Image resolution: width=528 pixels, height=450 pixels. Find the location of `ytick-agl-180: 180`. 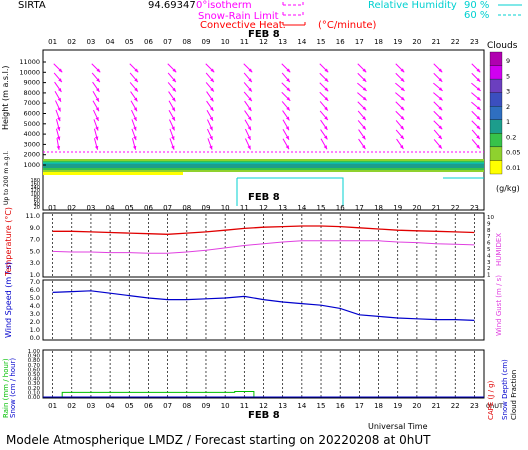

ytick-agl-180: 180 is located at coordinates (35, 181).